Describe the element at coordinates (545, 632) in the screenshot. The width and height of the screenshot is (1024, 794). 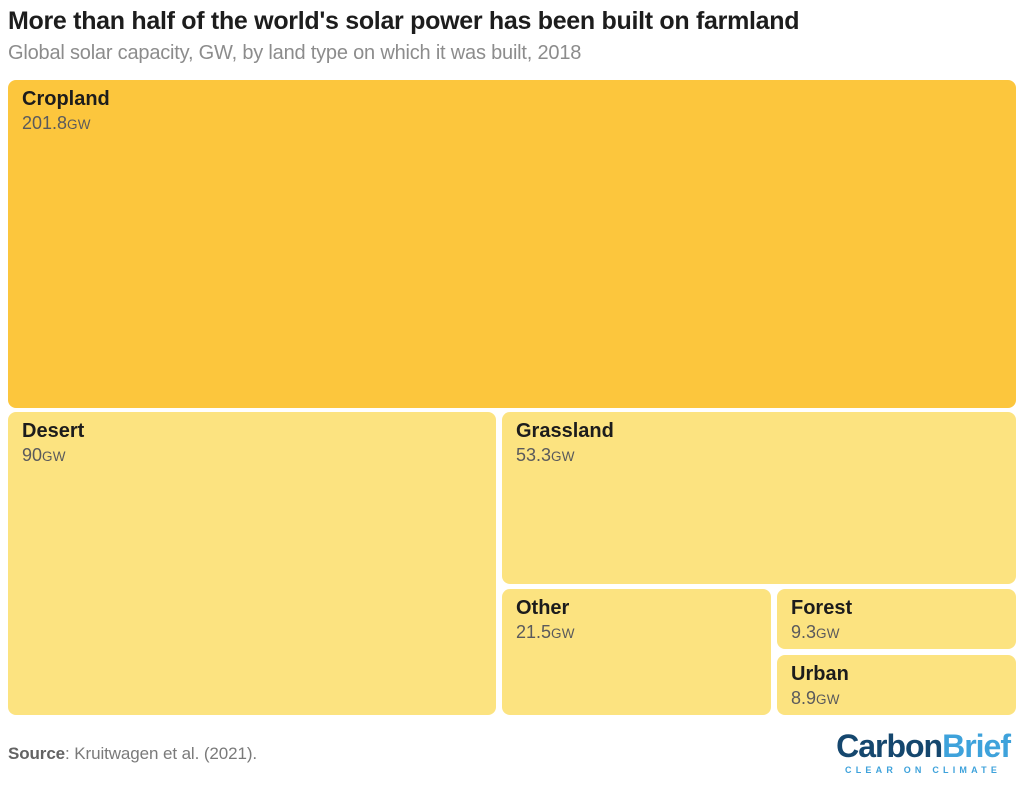
I see `cell-value-other: 21.5GW` at that location.